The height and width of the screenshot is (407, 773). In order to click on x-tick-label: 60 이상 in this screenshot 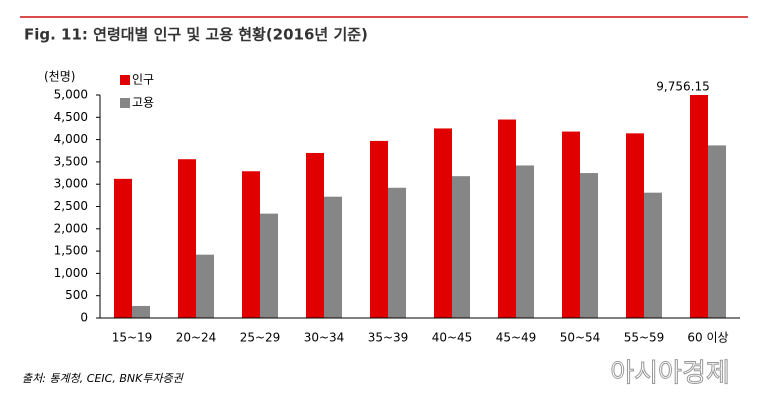, I will do `click(707, 338)`.